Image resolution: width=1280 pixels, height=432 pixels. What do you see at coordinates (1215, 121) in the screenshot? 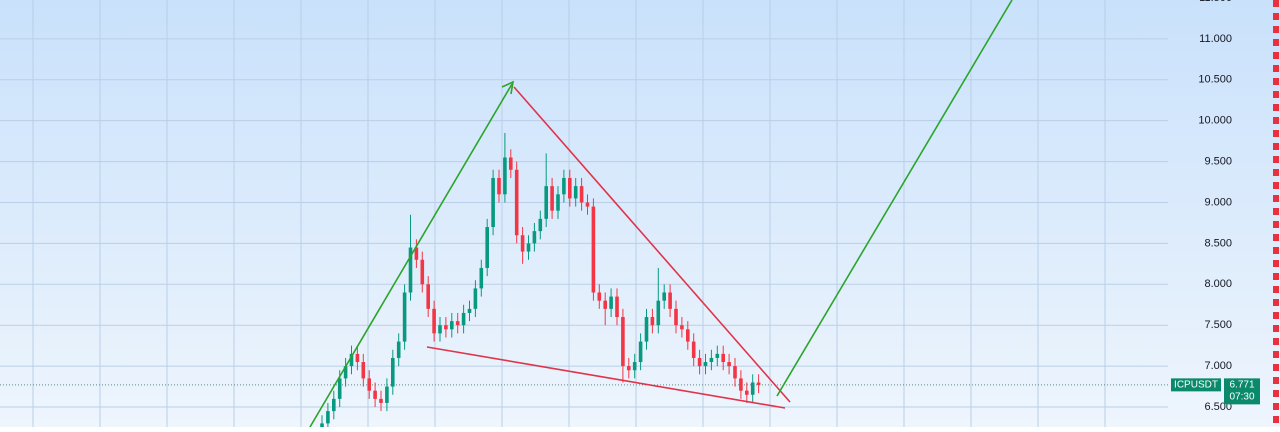
I see `y-tick-label: 10.000` at bounding box center [1215, 121].